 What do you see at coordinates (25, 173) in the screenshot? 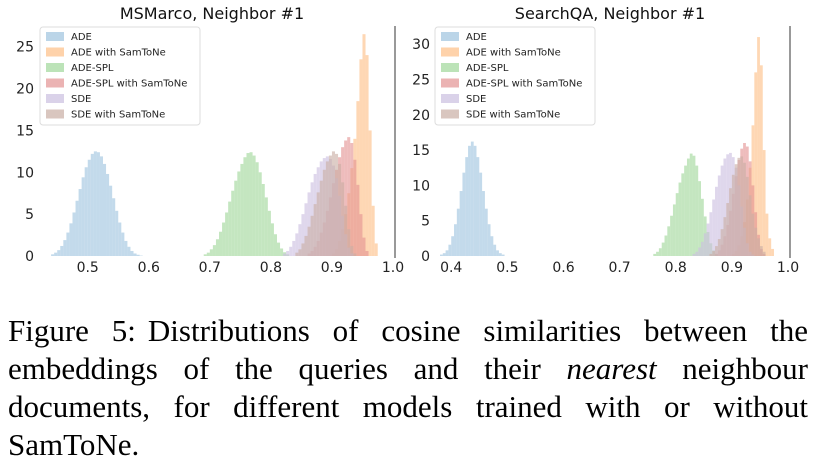
I see `msmarco-y-tick-2: 10` at bounding box center [25, 173].